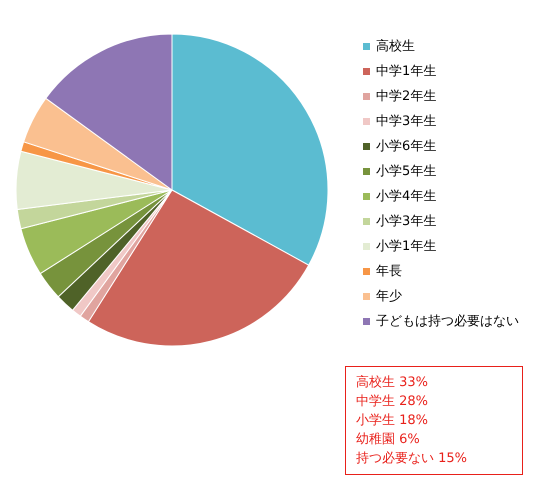  Describe the element at coordinates (389, 296) in the screenshot. I see `legend-label: 年少` at that location.